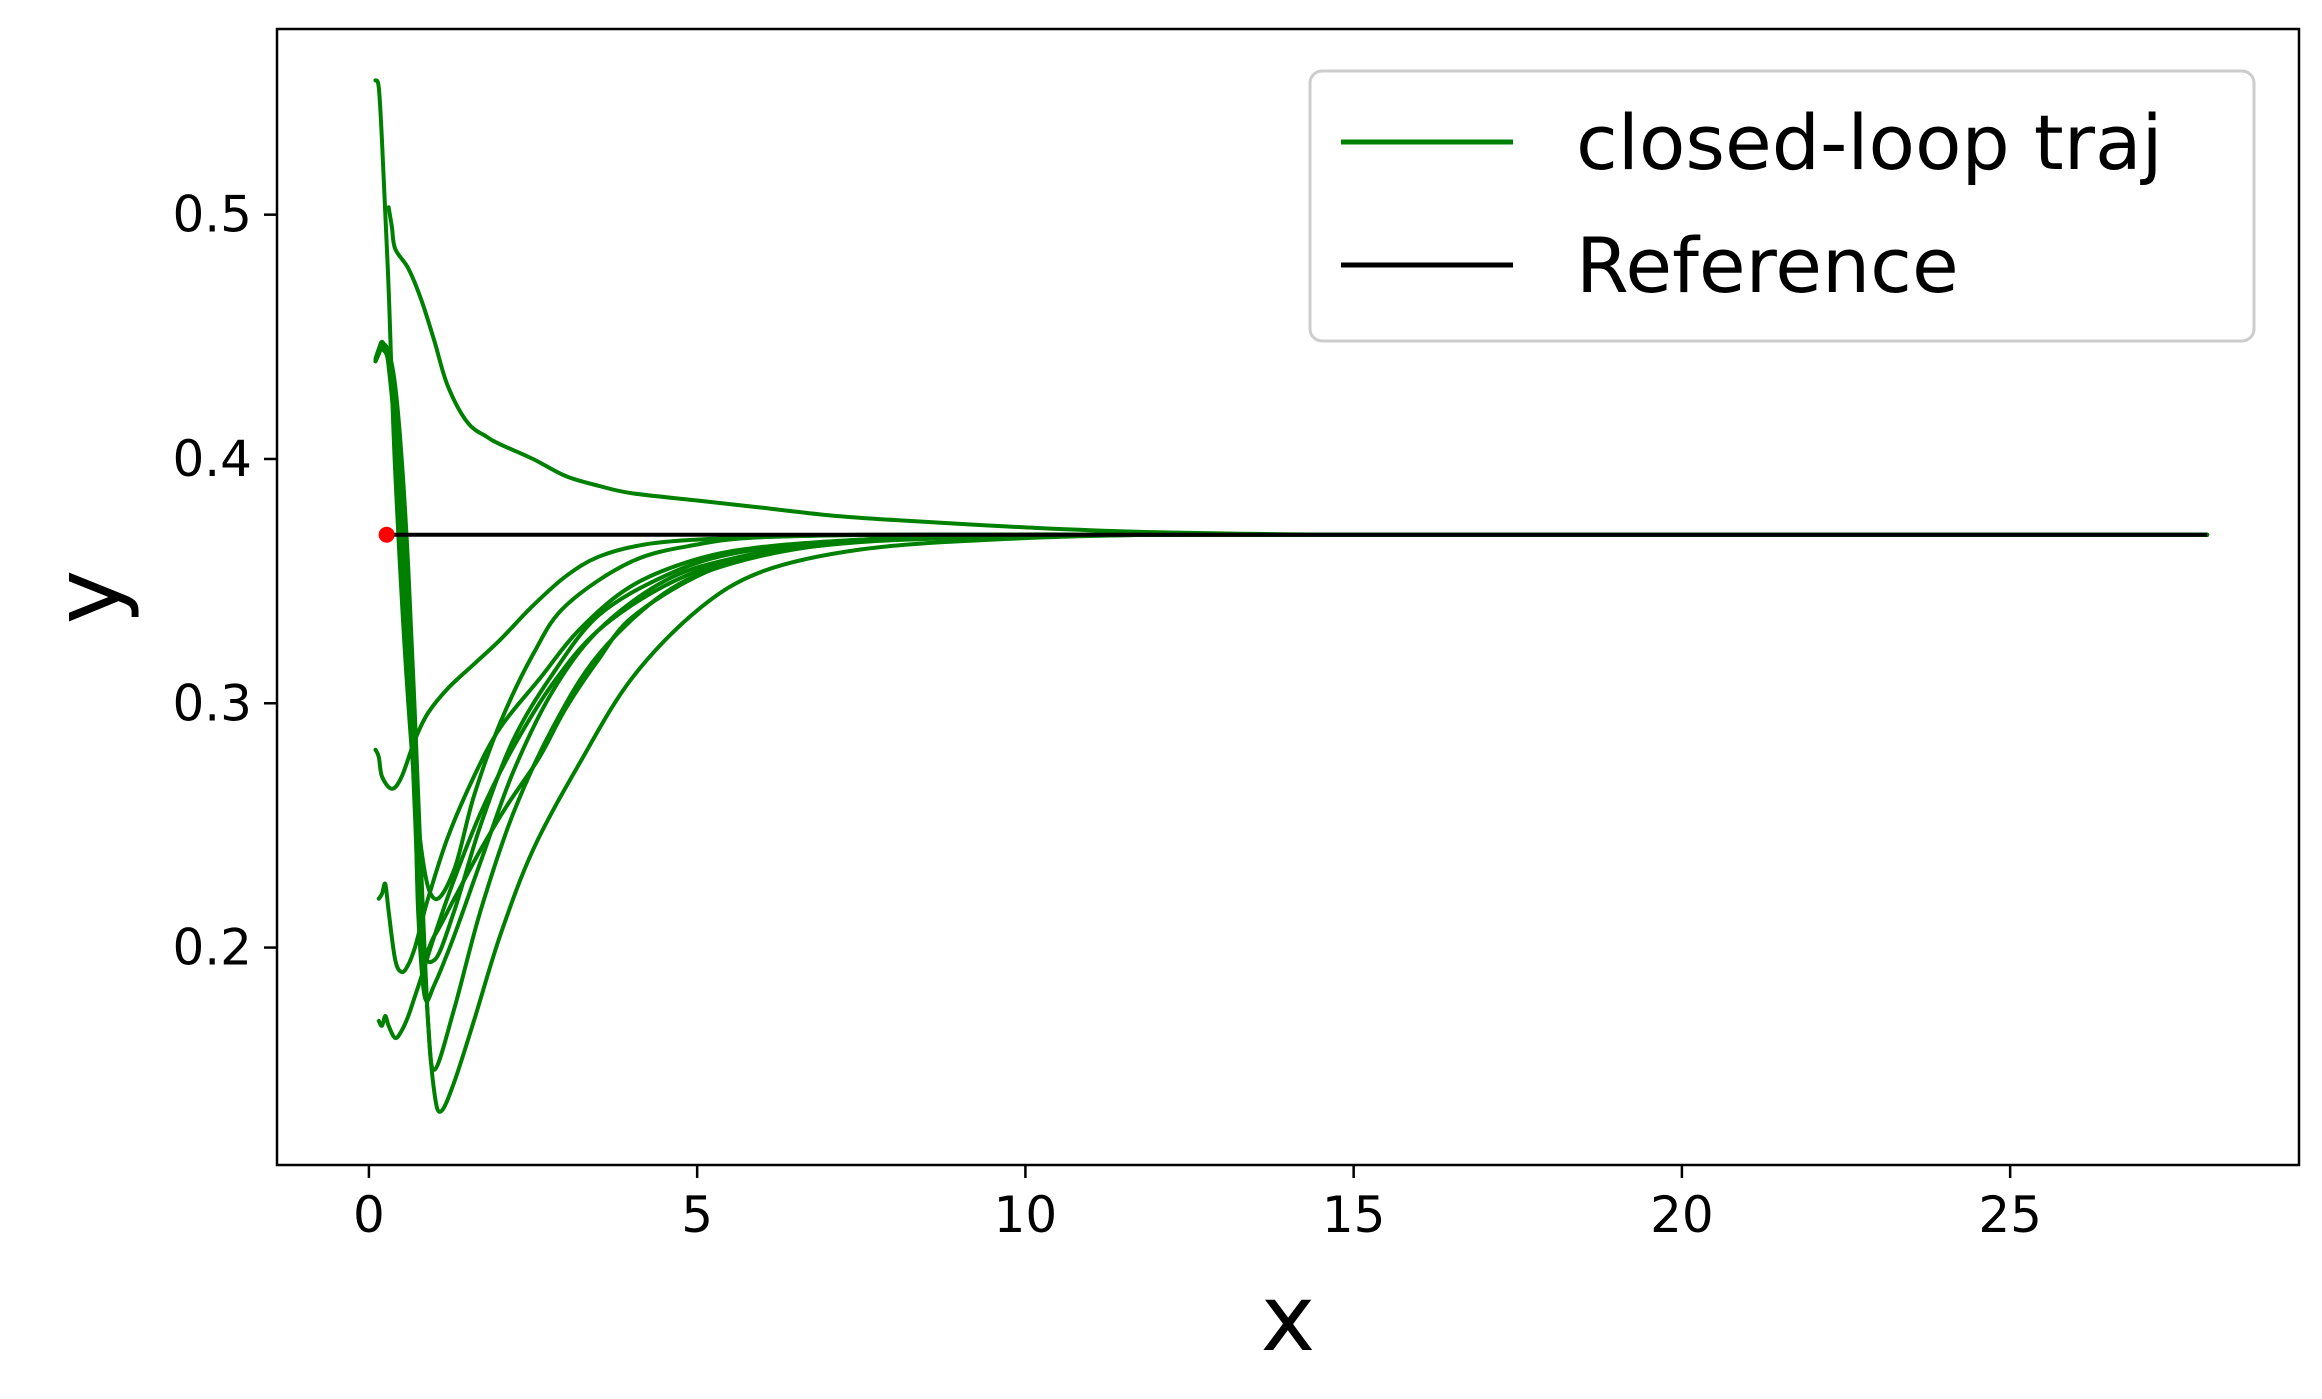  Describe the element at coordinates (1197, 1204) in the screenshot. I see `x-axis: 0 5 10 15 20 25` at that location.